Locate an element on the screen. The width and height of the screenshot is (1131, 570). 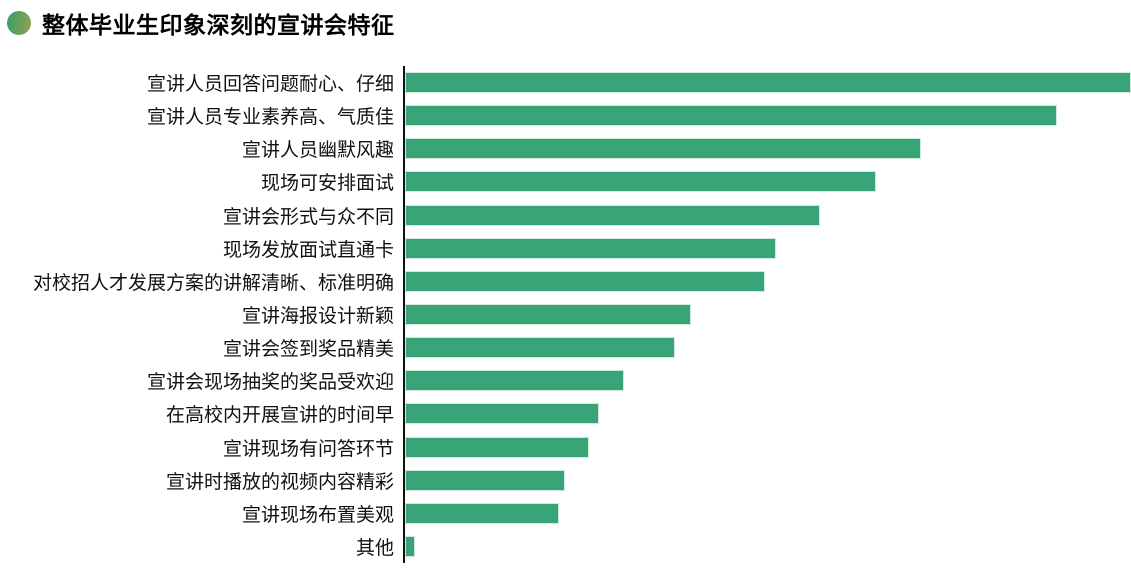
chart-row: 宣讲会签到奖品精美 is located at coordinates (565, 348).